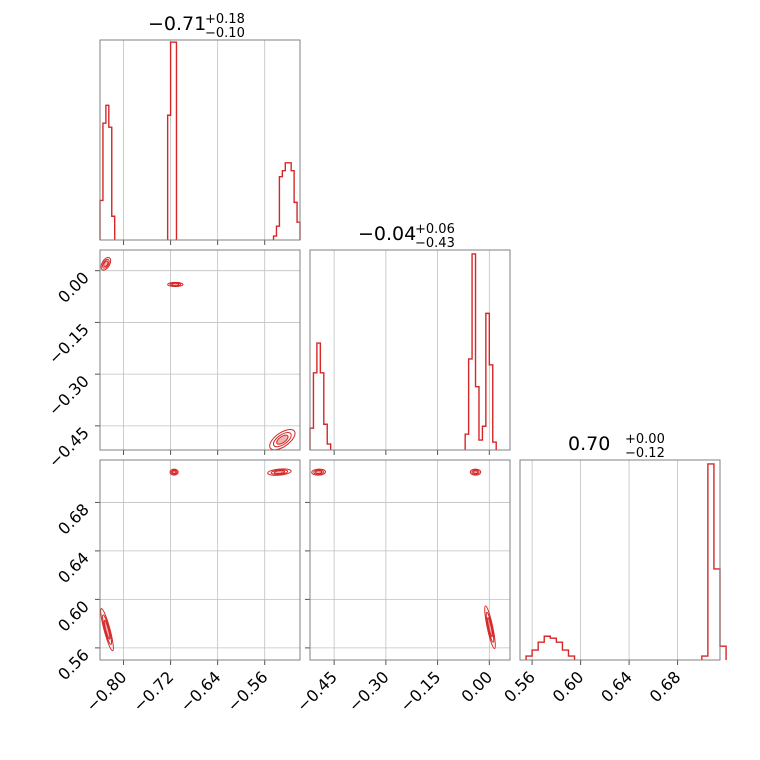  I want to click on x-tick-label: −0.72, so click(153, 691).